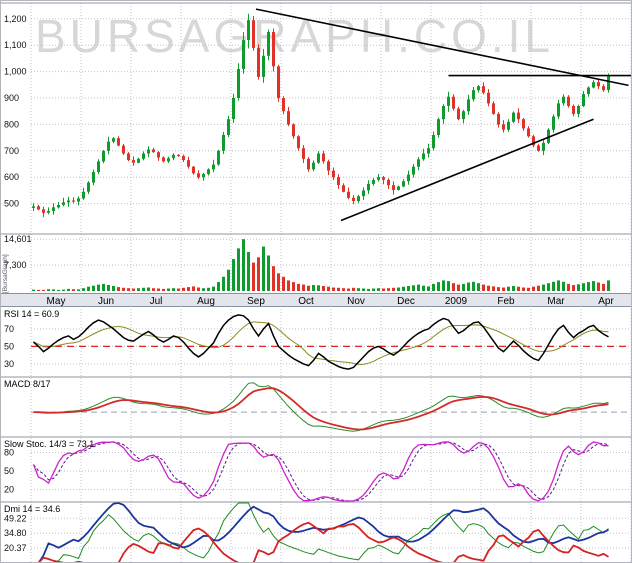  What do you see at coordinates (317, 471) in the screenshot?
I see `stochastic-layer: 80 50 20` at bounding box center [317, 471].